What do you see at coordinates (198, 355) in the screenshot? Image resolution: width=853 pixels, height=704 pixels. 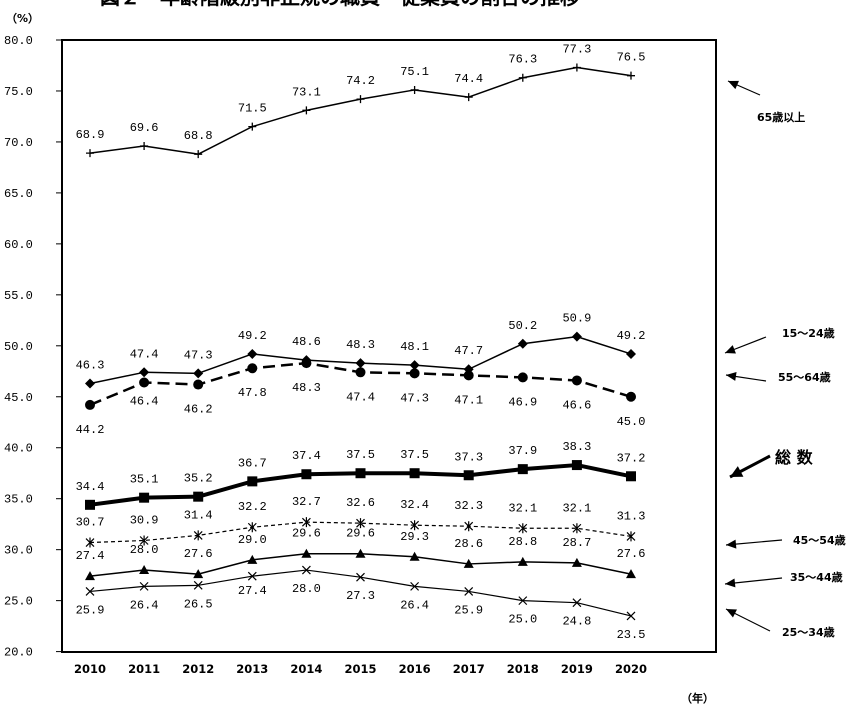 I see `data-label: 47.3` at bounding box center [198, 355].